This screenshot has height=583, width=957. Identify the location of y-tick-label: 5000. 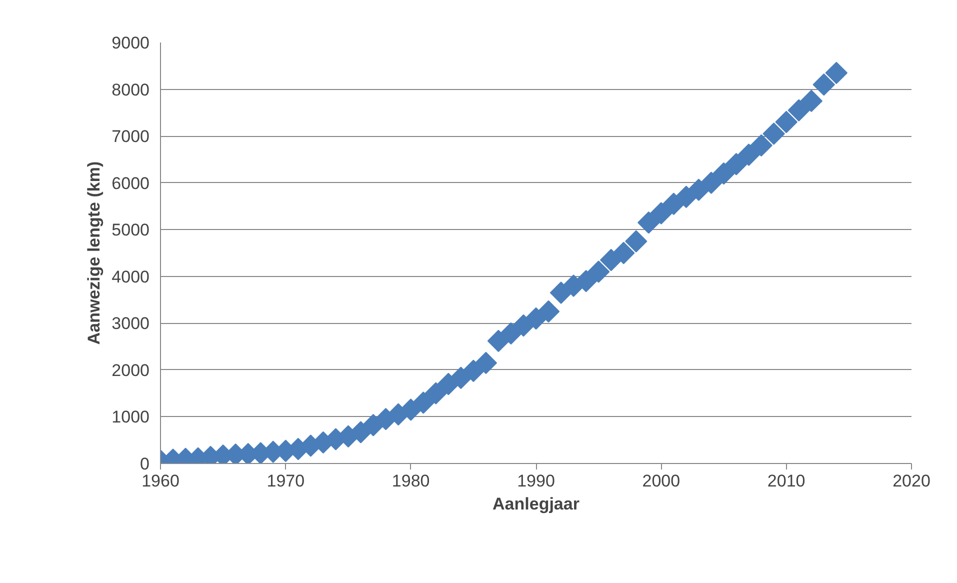
(131, 230).